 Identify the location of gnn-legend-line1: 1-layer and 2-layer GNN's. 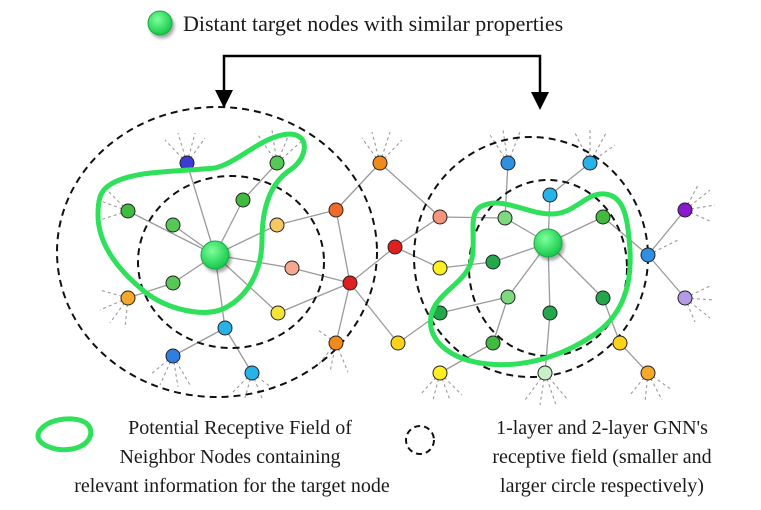
(602, 428).